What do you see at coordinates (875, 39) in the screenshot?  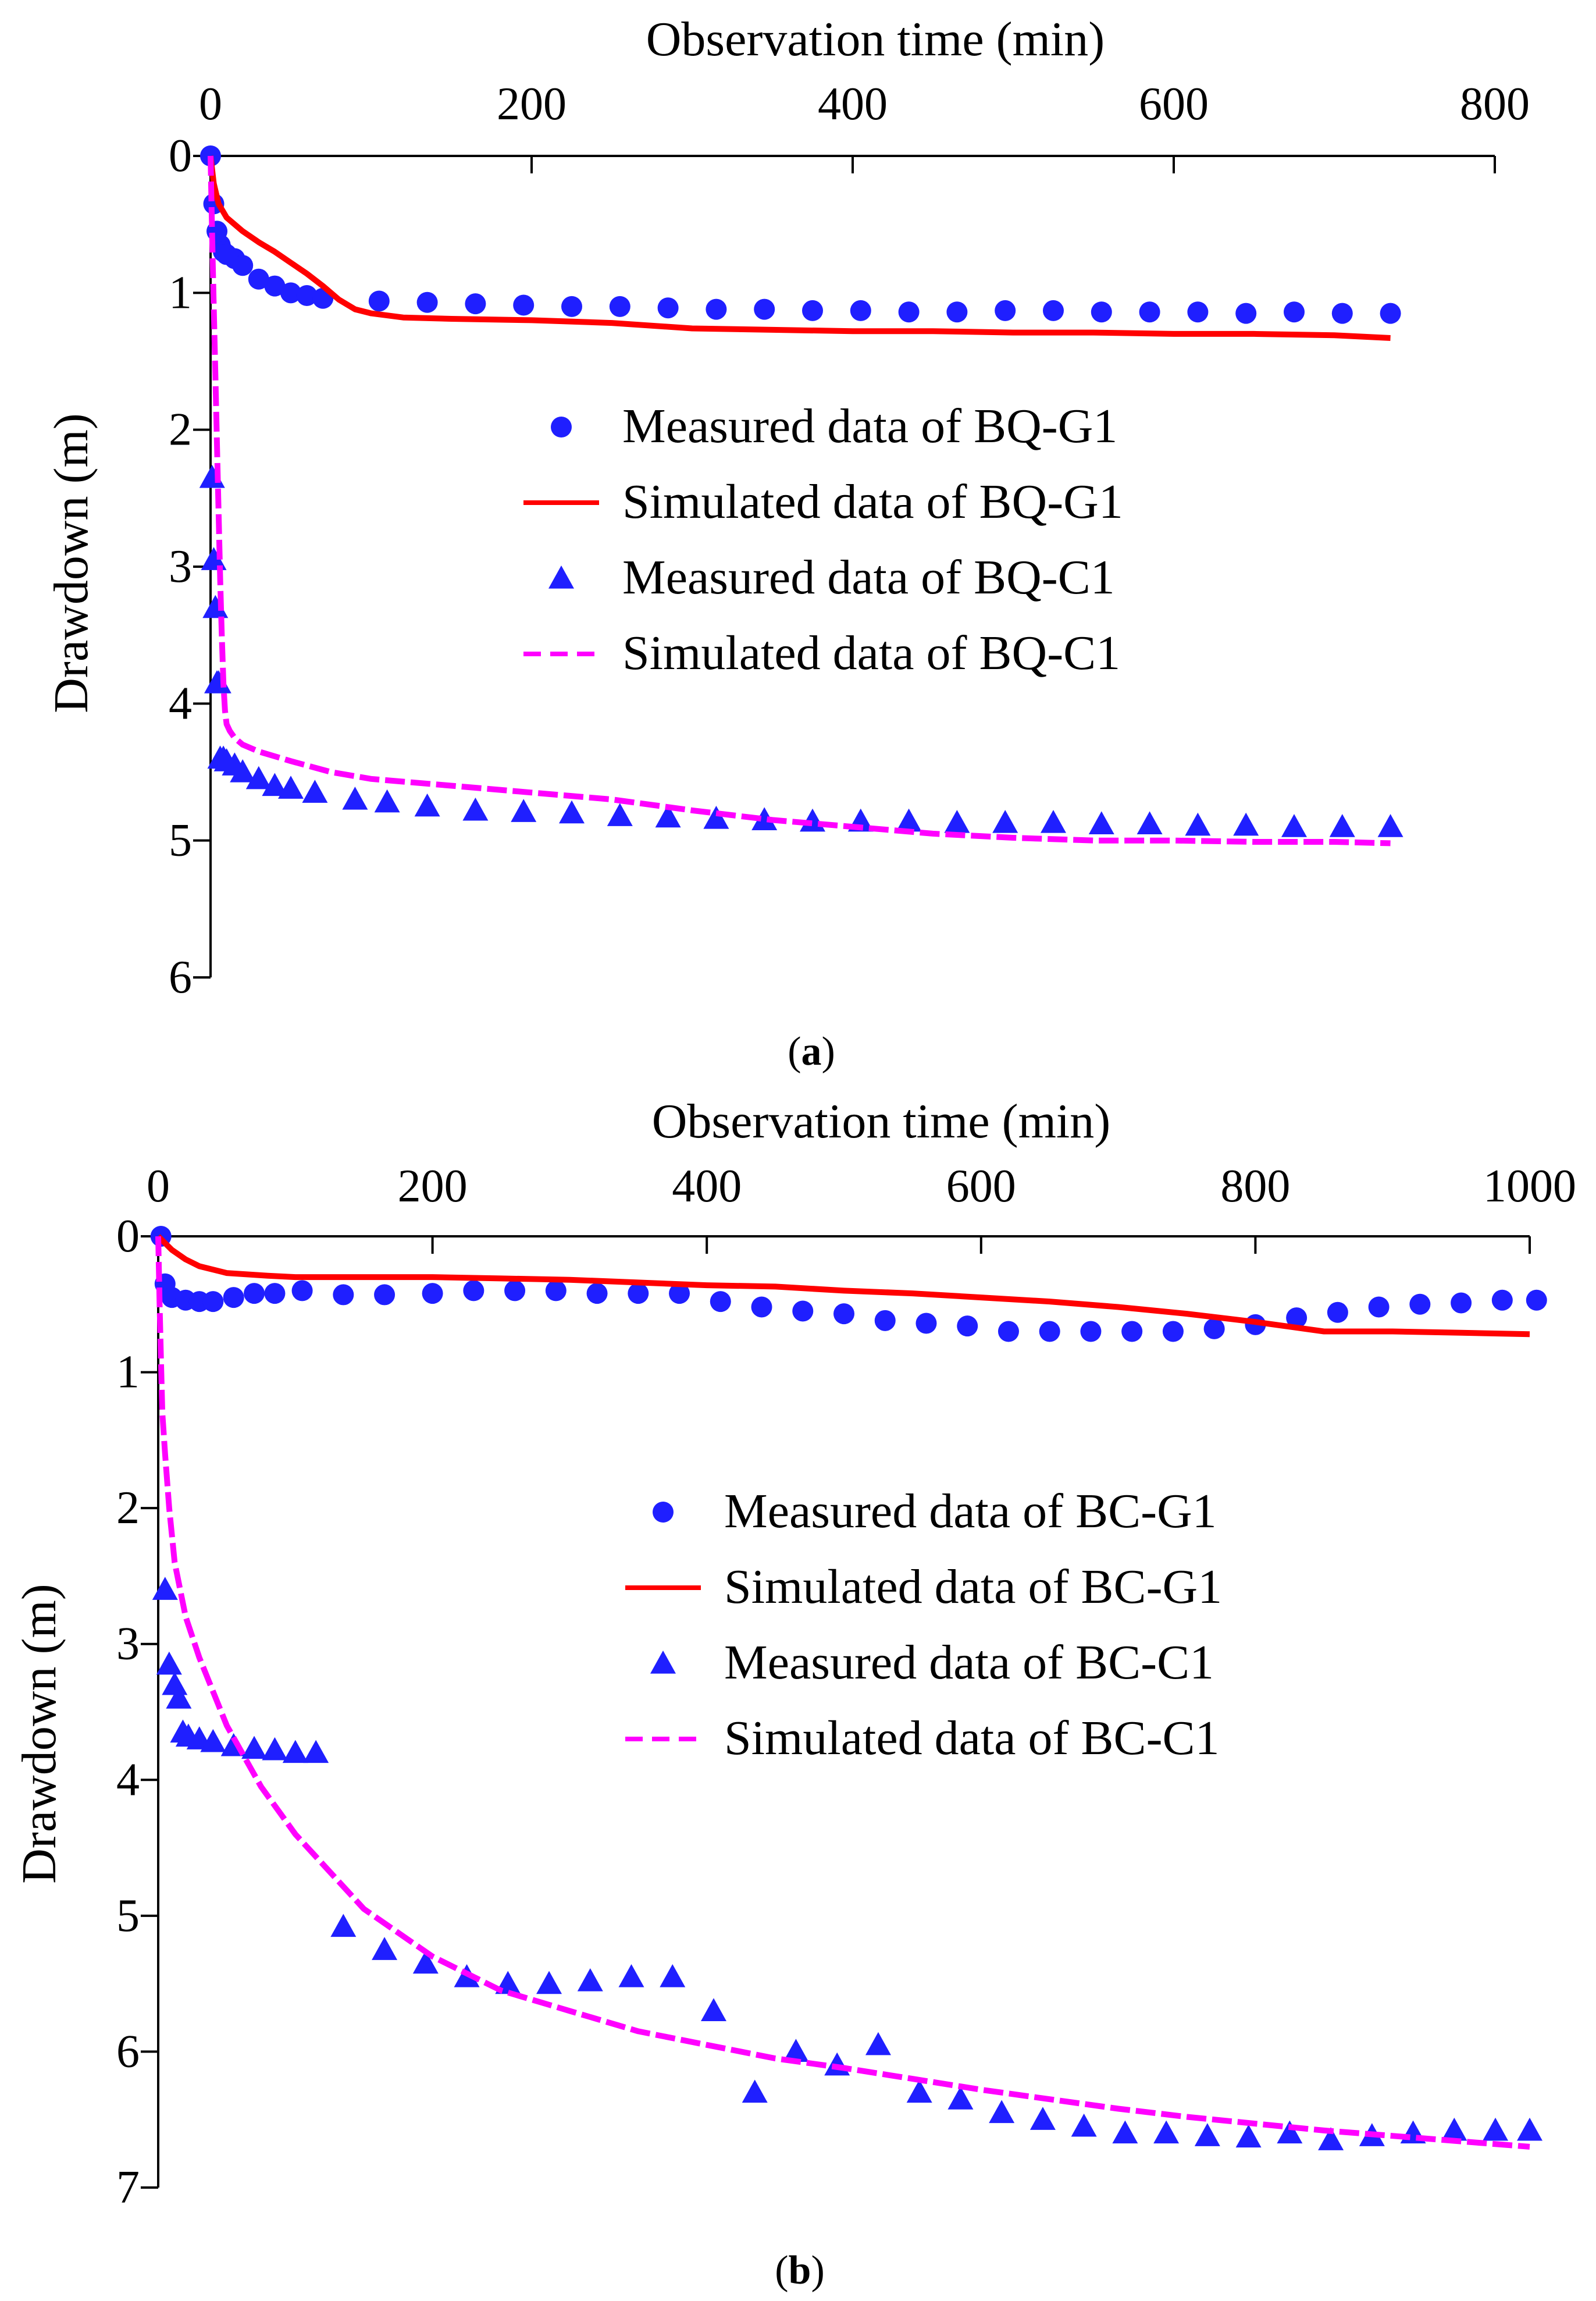 I see `chart-a-xlabel: Observation time (min)` at bounding box center [875, 39].